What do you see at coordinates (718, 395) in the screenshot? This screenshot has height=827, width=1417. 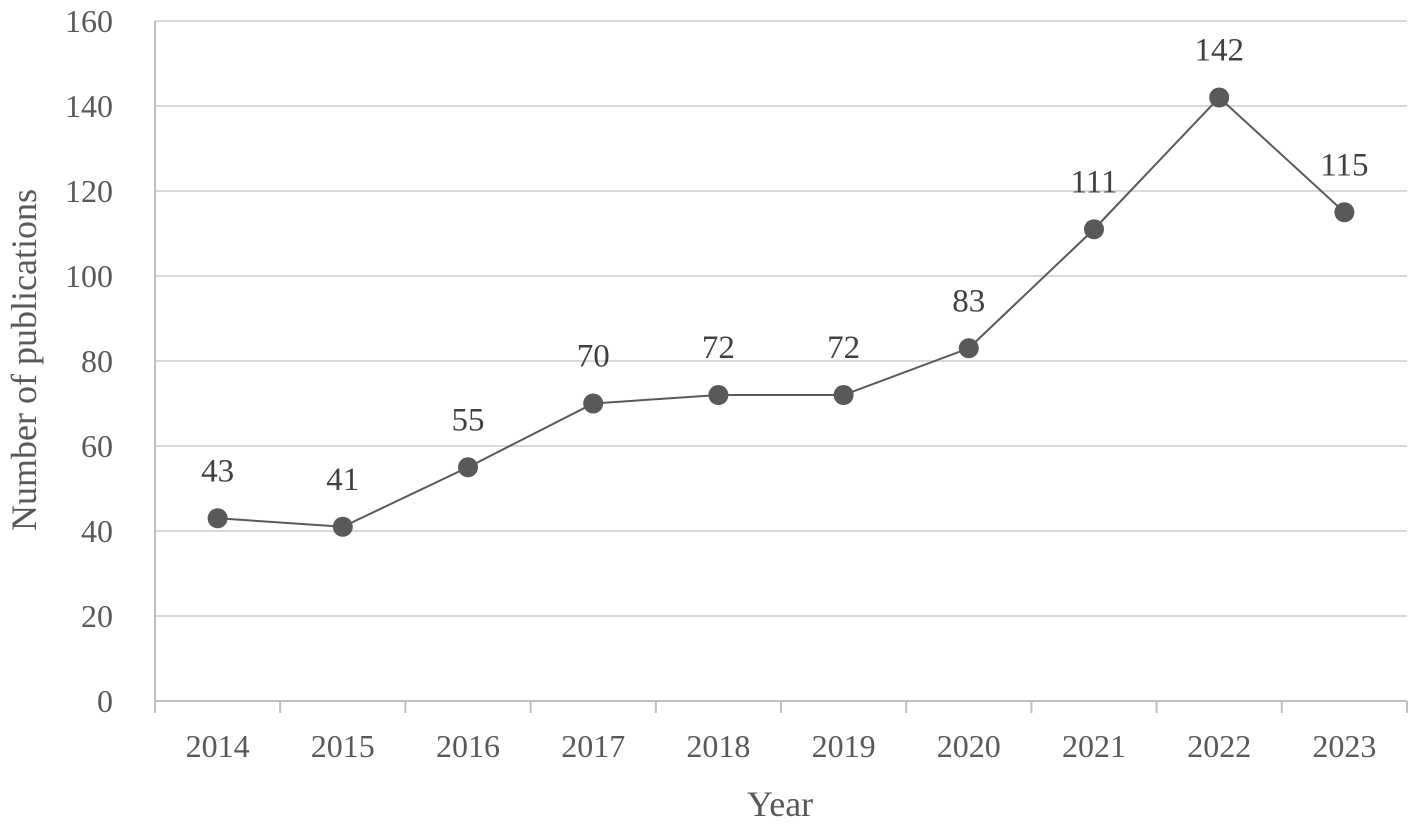 I see `data-point-2018` at bounding box center [718, 395].